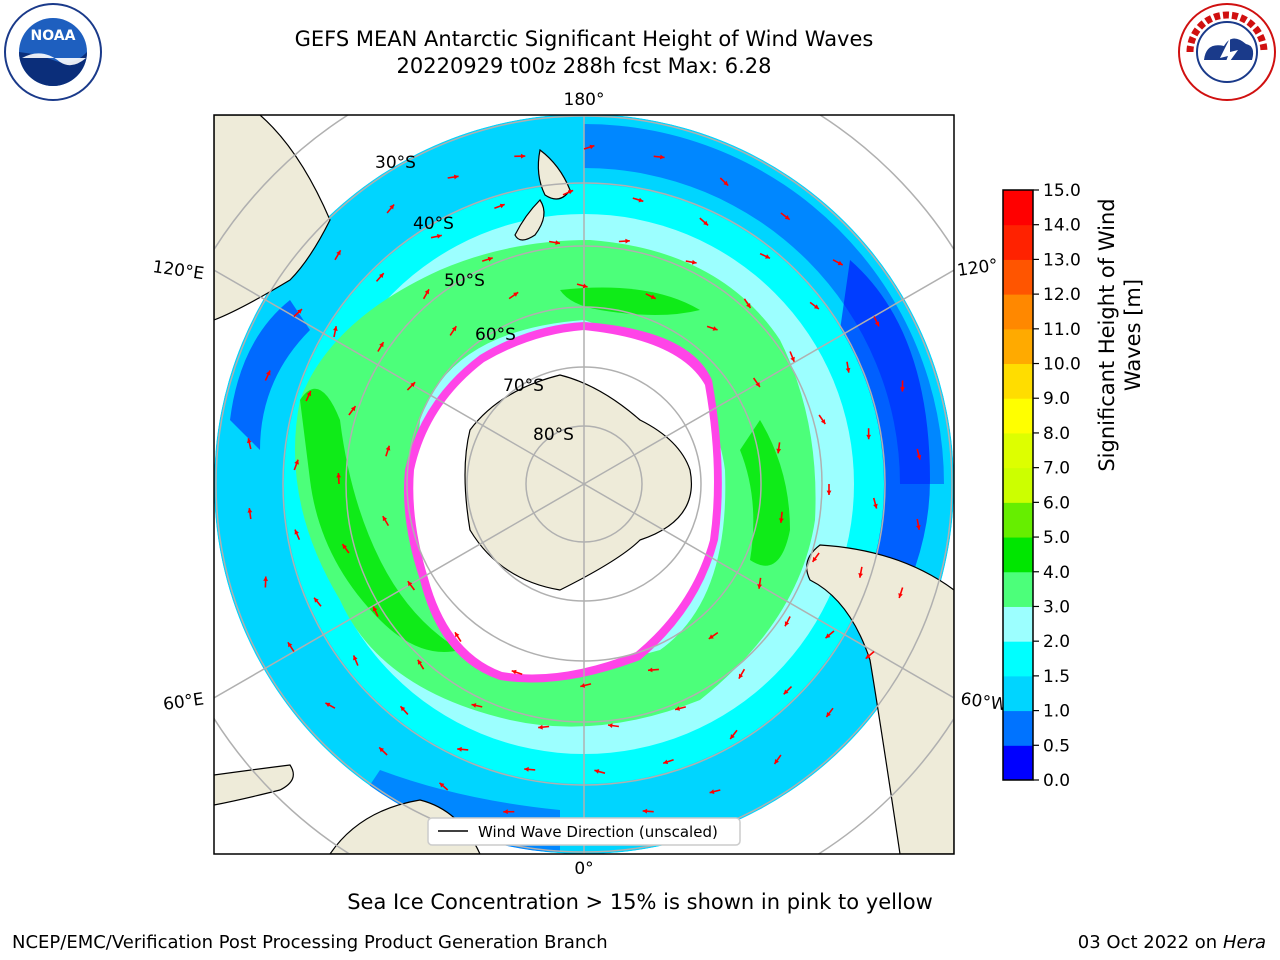 Image resolution: width=1280 pixels, height=960 pixels. What do you see at coordinates (1056, 746) in the screenshot?
I see `colorbar-tick-label: 0.5` at bounding box center [1056, 746].